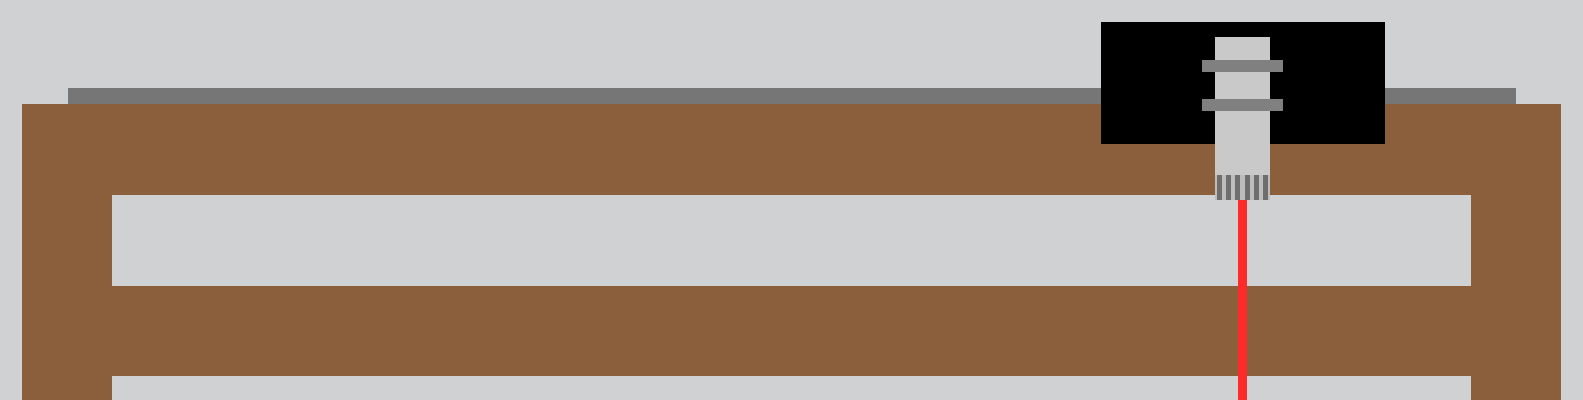  What do you see at coordinates (1516, 252) in the screenshot?
I see `frame-right-post` at bounding box center [1516, 252].